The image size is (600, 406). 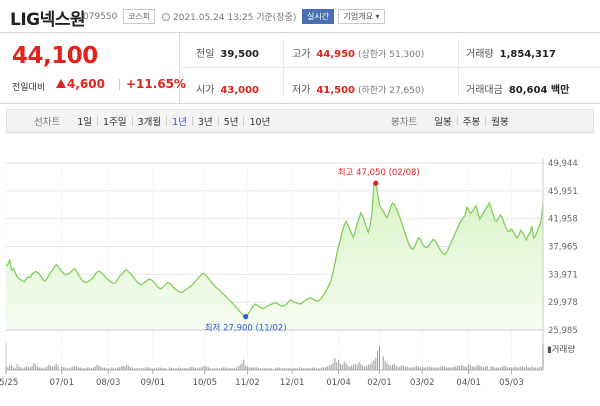 What do you see at coordinates (47, 122) in the screenshot?
I see `line-chart-label: 선차트` at bounding box center [47, 122].